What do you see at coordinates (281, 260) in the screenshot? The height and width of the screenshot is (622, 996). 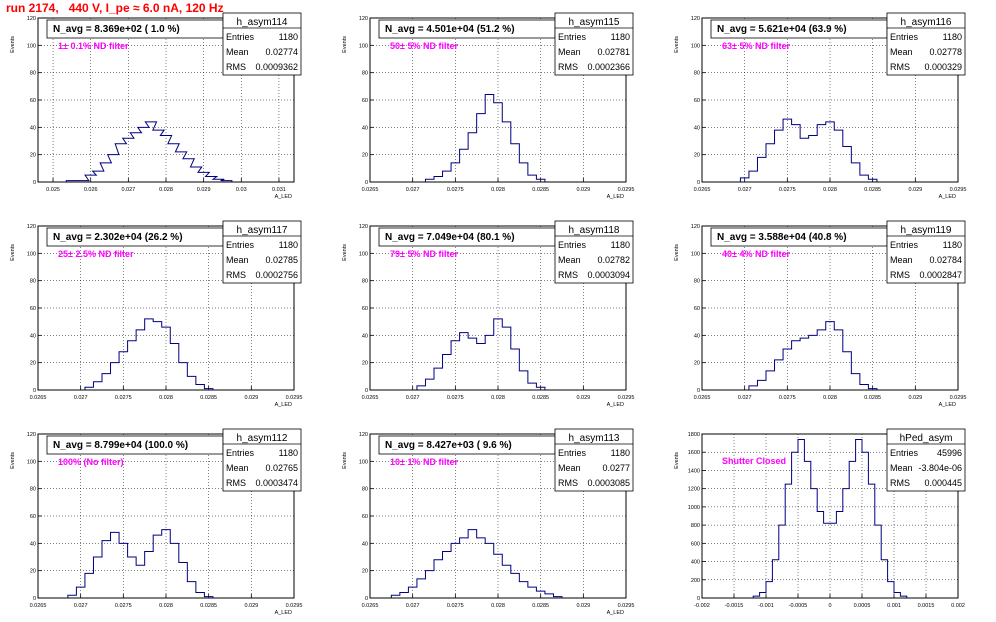 I see `stats-value-mean: 0.02785` at bounding box center [281, 260].